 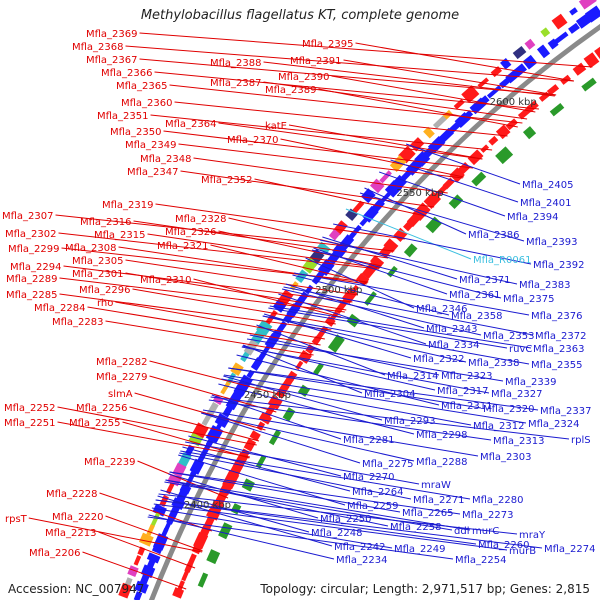 What do you see at coordinates (378, 492) in the screenshot?
I see `right-gene-label: Mfla_2264` at bounding box center [378, 492].